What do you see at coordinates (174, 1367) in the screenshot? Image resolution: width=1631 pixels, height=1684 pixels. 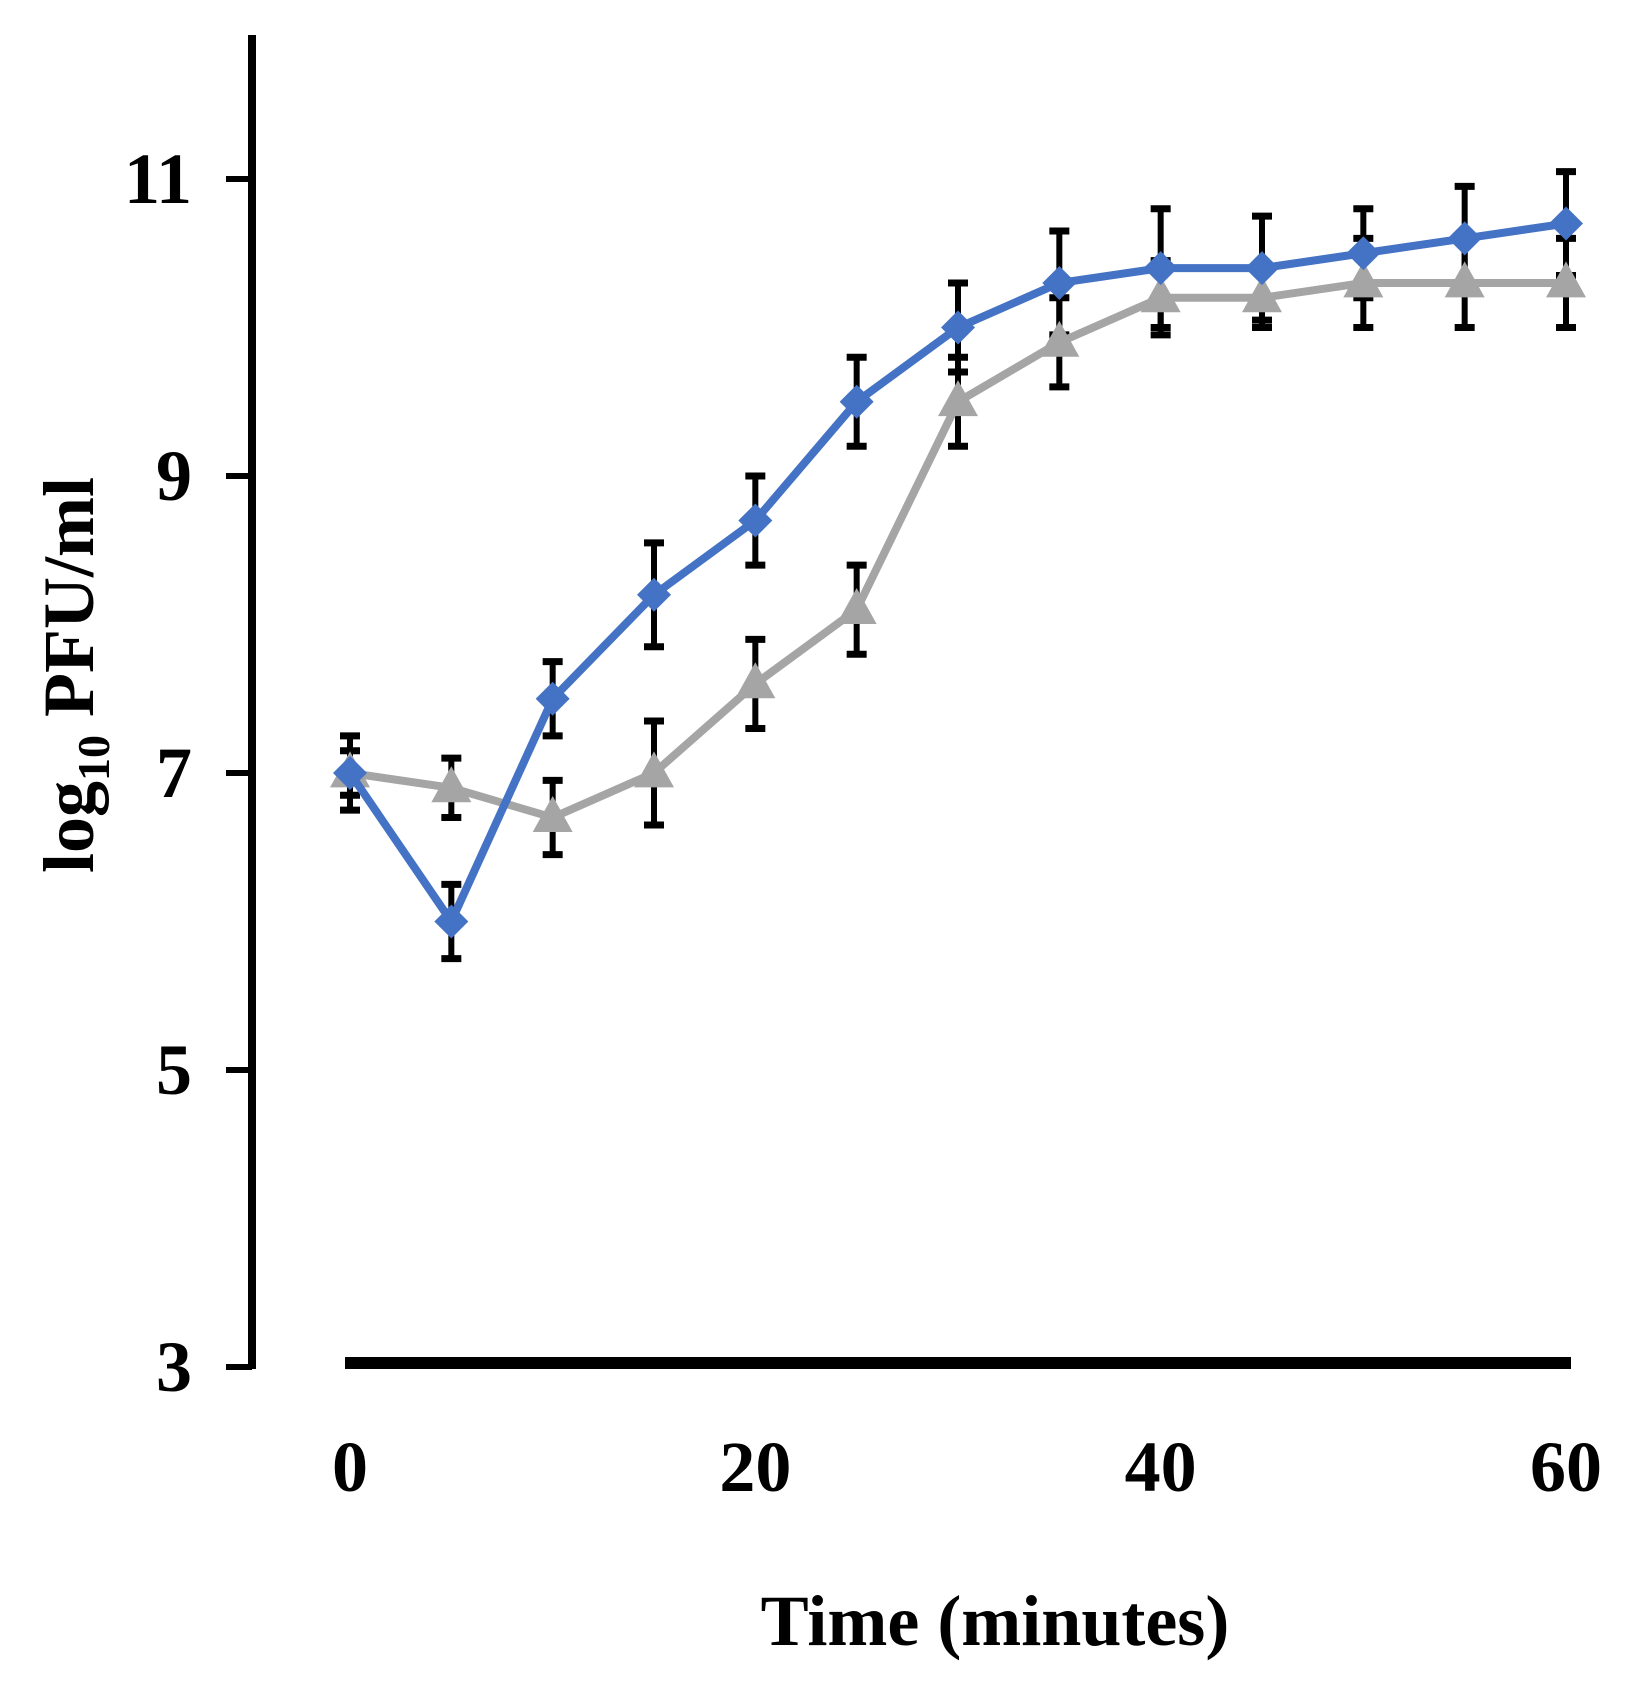 I see `y-tick-label: 3` at bounding box center [174, 1367].